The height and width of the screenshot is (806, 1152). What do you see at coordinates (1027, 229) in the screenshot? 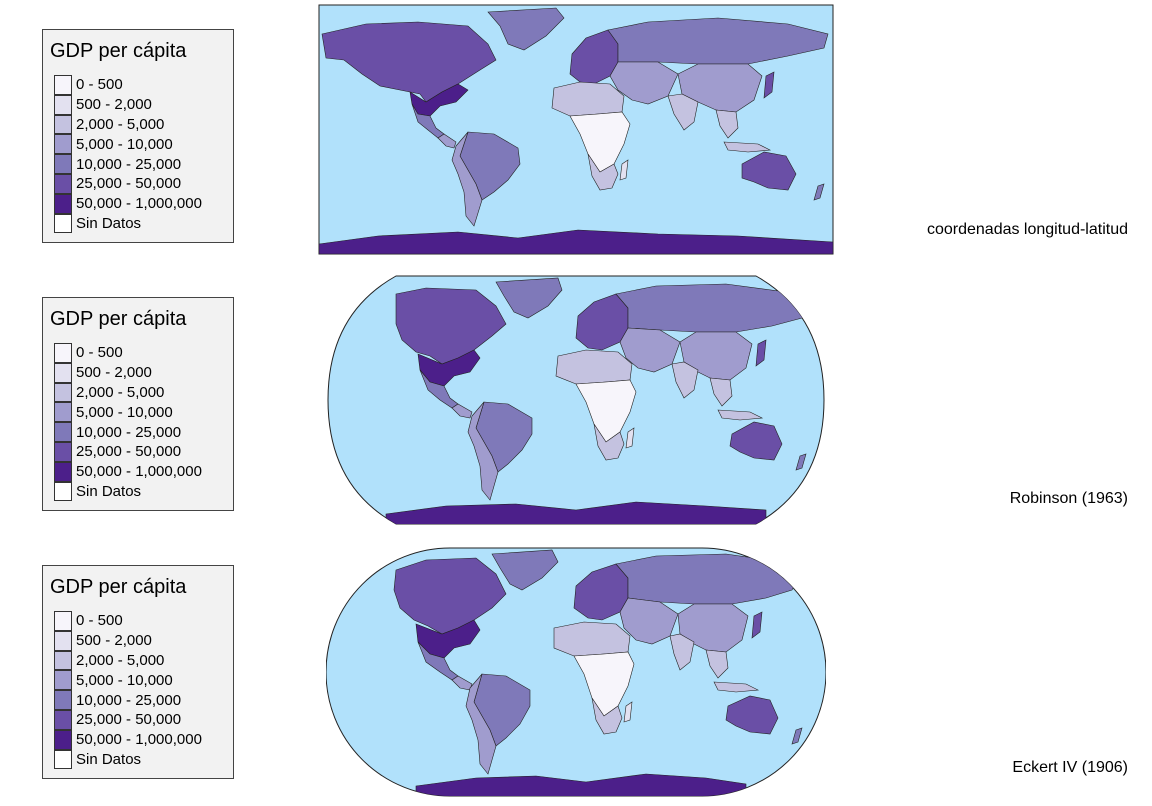
I see `projection-caption: coordenadas longitud-latitud` at bounding box center [1027, 229].